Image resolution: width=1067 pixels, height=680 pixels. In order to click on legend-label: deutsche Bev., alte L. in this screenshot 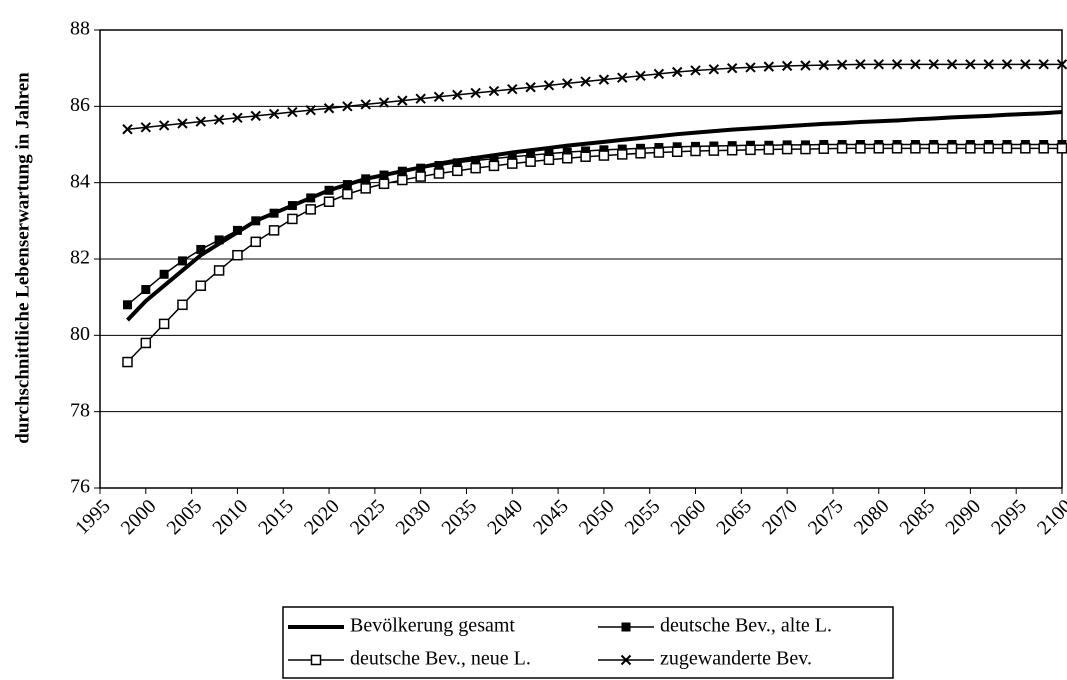, I will do `click(746, 626)`.